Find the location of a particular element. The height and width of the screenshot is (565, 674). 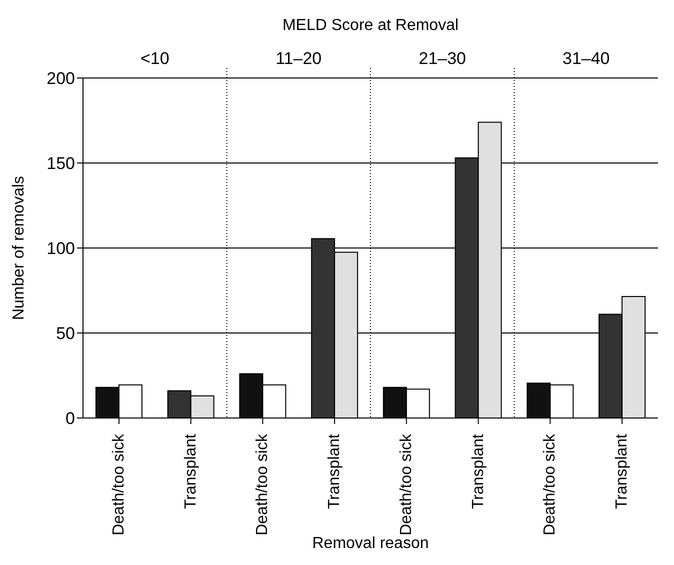

y-tick-label: 0 is located at coordinates (70, 418).